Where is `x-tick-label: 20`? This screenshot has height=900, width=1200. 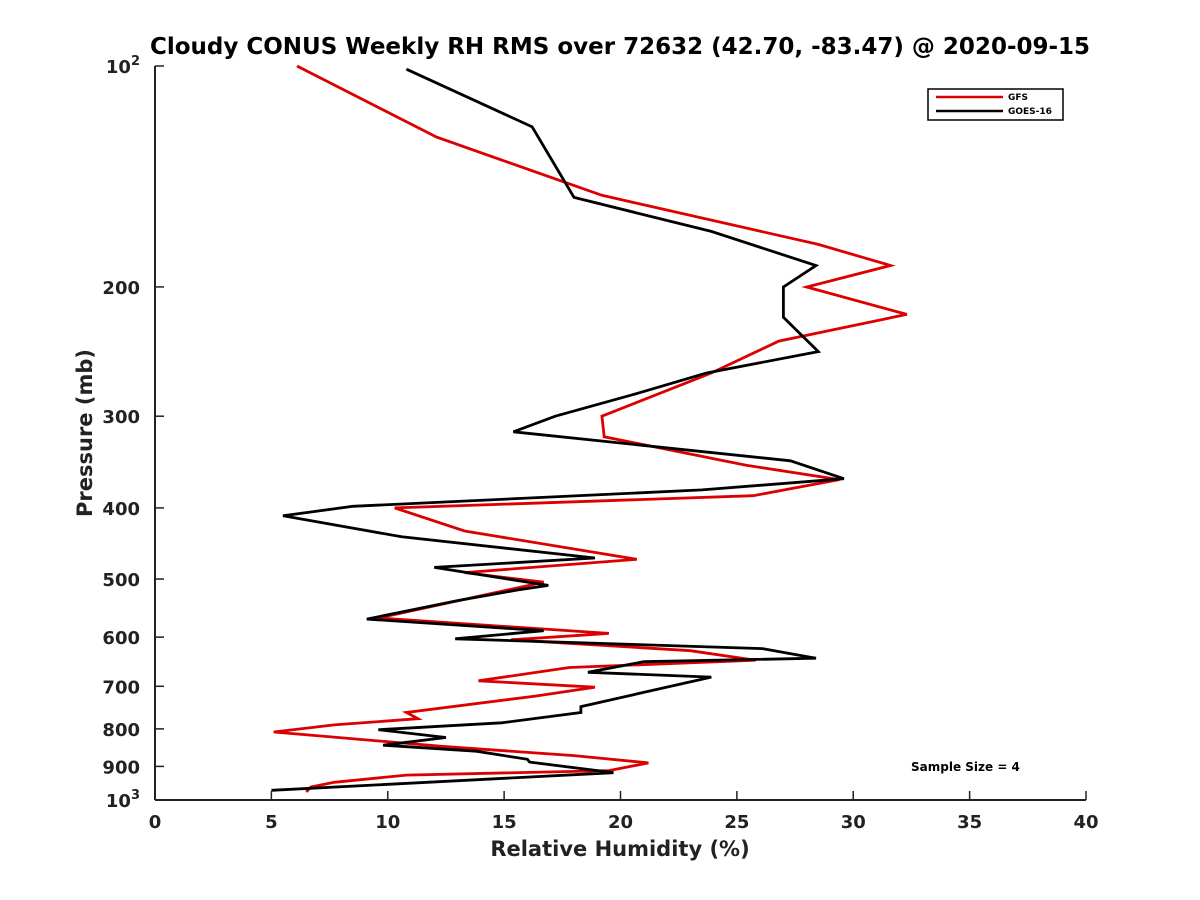
x-tick-label: 20 is located at coordinates (620, 822).